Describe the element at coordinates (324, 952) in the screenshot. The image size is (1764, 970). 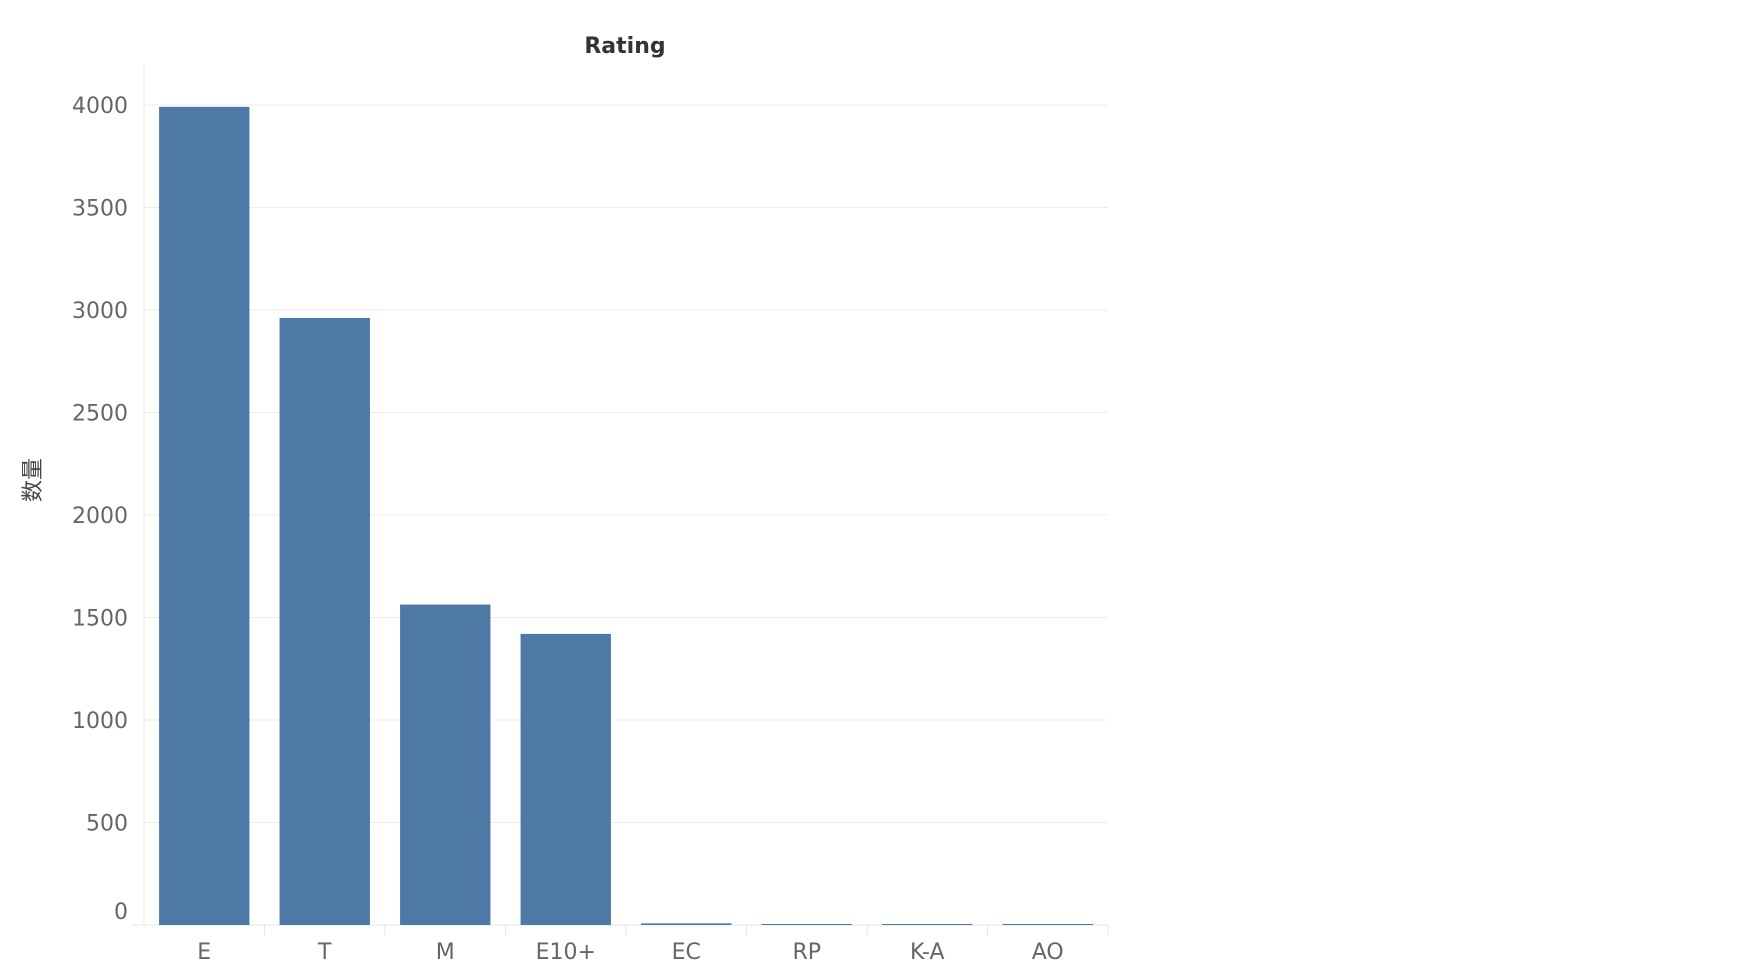
I see `x-tick-label: T` at that location.